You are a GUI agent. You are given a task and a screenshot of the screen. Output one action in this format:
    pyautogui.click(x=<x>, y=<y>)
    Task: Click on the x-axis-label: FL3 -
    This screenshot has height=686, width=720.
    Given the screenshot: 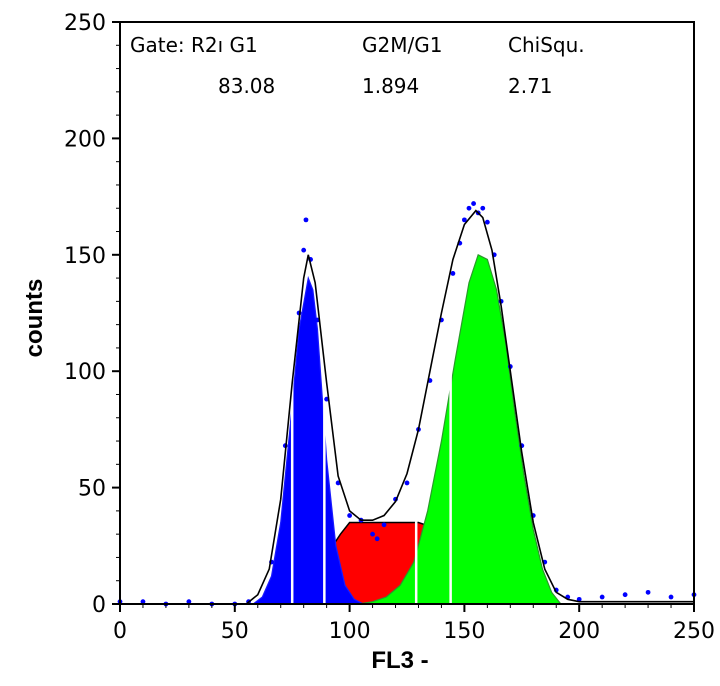 What is the action you would take?
    pyautogui.click(x=399, y=660)
    